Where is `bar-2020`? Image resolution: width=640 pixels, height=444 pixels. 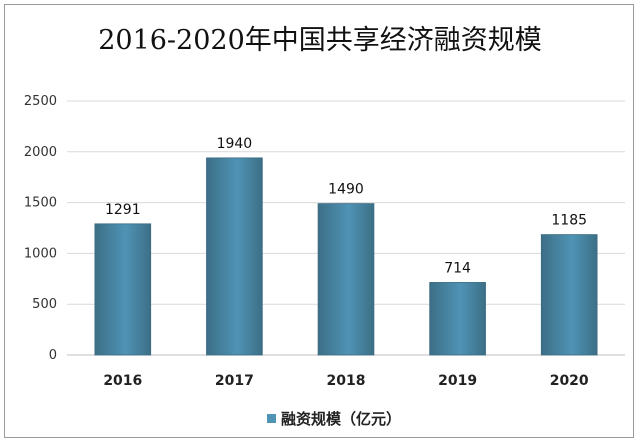
bar-2020 is located at coordinates (569, 295).